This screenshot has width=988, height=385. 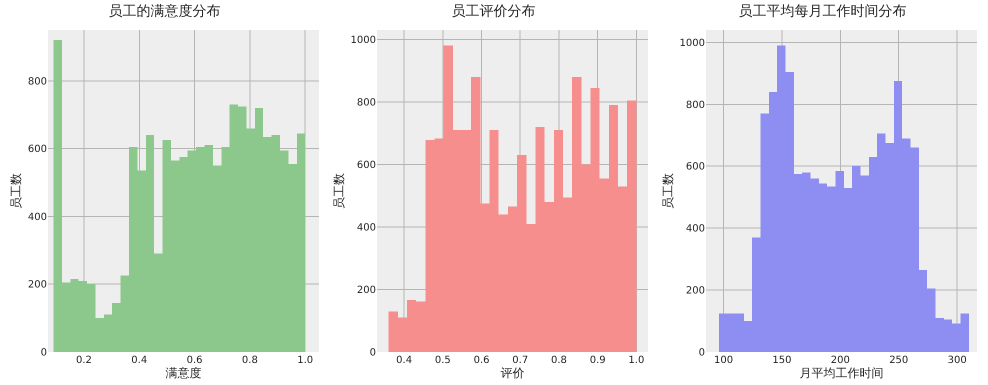 What do you see at coordinates (724, 360) in the screenshot?
I see `x-tick-label: 100` at bounding box center [724, 360].